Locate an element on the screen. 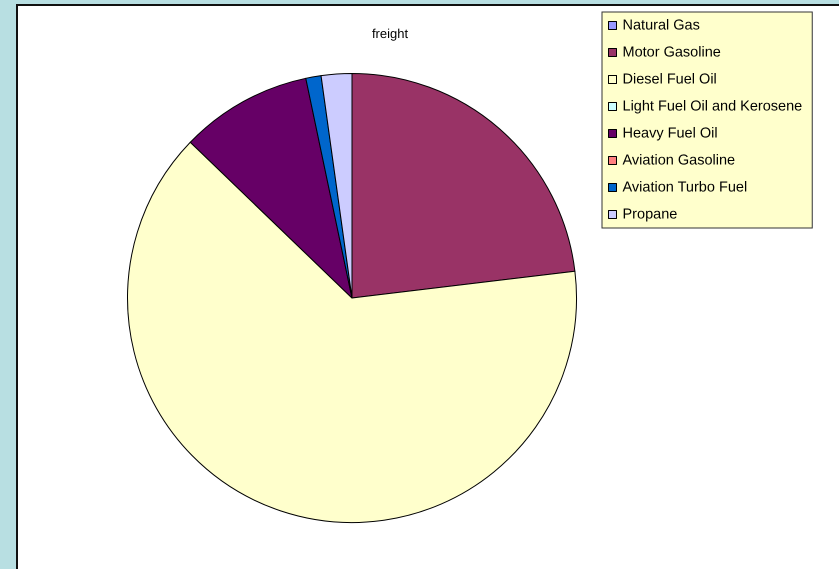  legend-label: Motor Gasoline is located at coordinates (671, 52).